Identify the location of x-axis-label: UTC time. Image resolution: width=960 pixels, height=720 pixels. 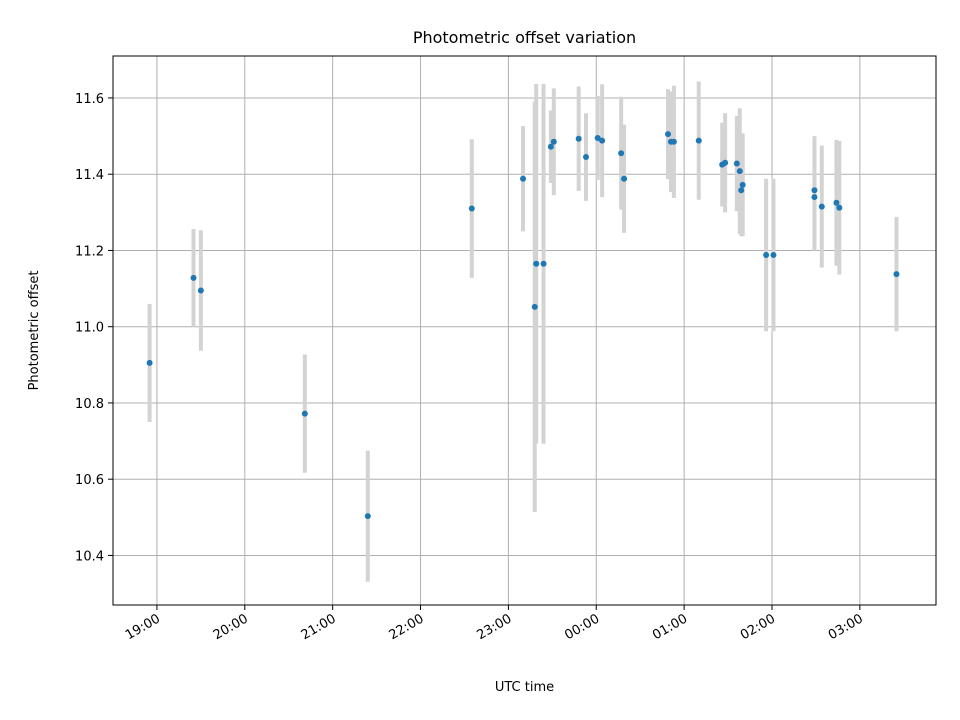
(524, 687).